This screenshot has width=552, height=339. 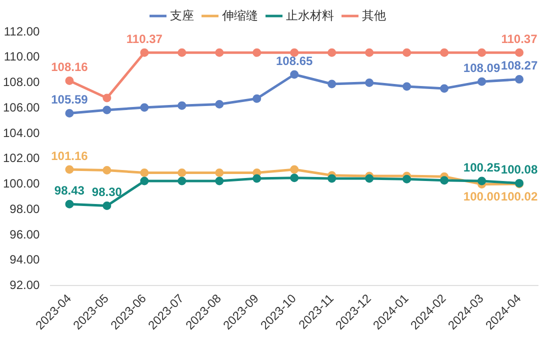 What do you see at coordinates (519, 65) in the screenshot?
I see `data-label: 108.27` at bounding box center [519, 65].